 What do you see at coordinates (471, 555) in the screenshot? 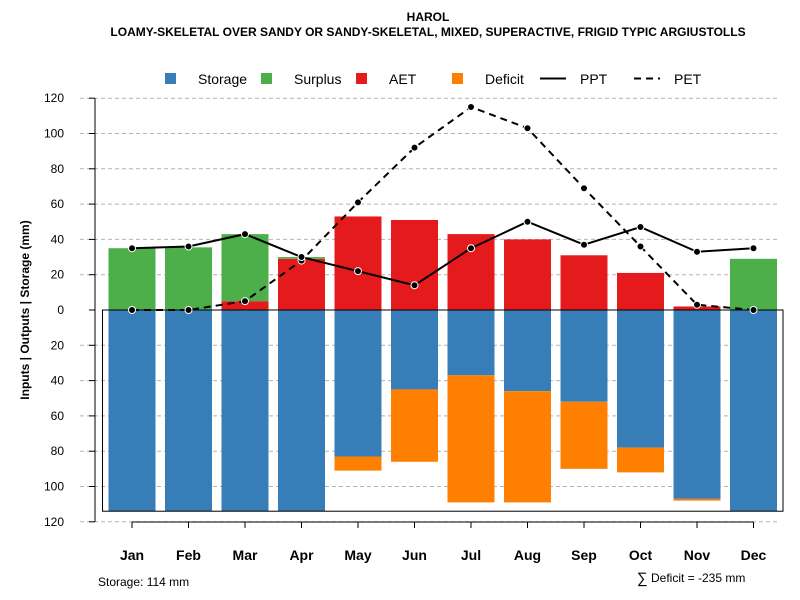
I see `x-tick-label: Jul` at bounding box center [471, 555].